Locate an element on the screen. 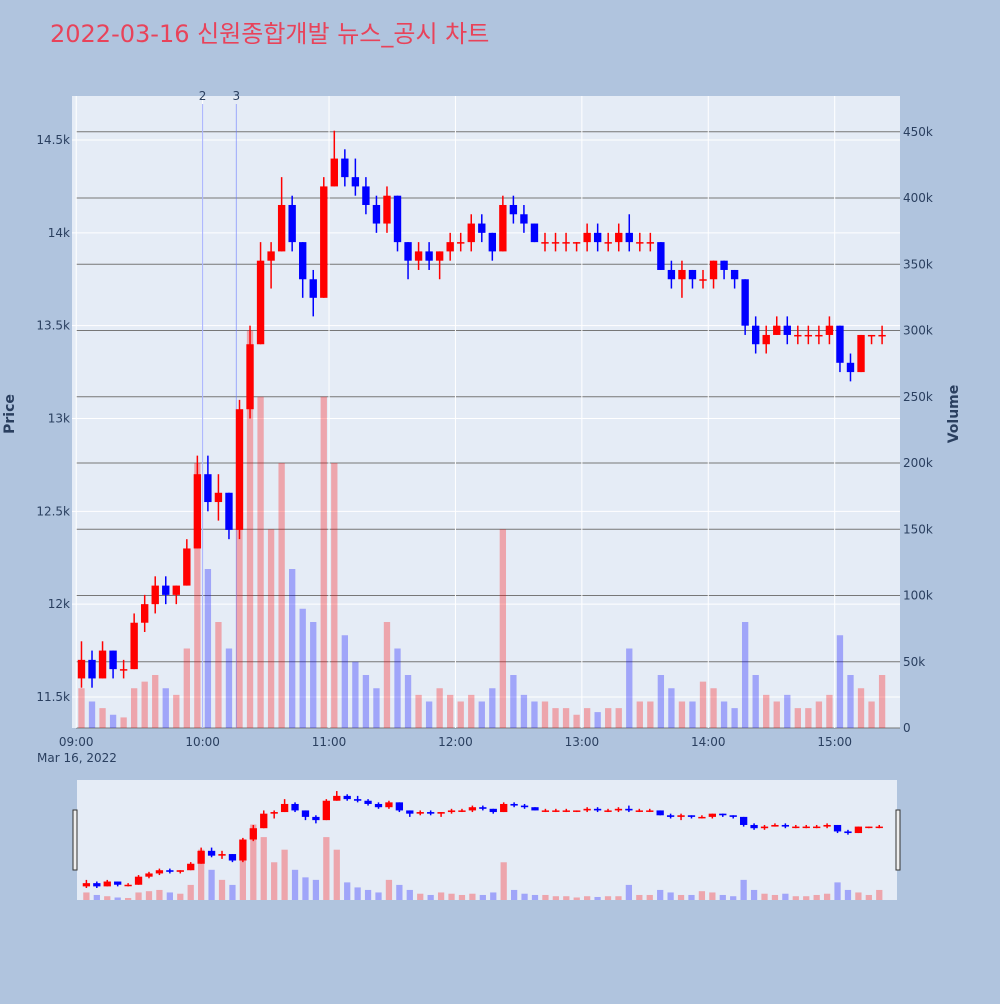 The height and width of the screenshot is (1004, 1000). x-tick-label: 12:00 is located at coordinates (455, 742).